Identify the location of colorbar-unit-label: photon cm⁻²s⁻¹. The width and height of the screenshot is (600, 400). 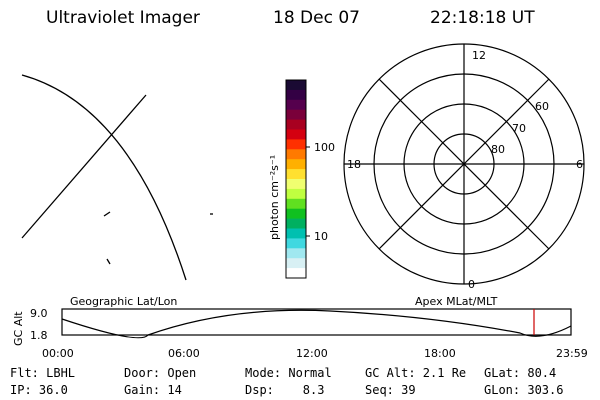
(274, 197).